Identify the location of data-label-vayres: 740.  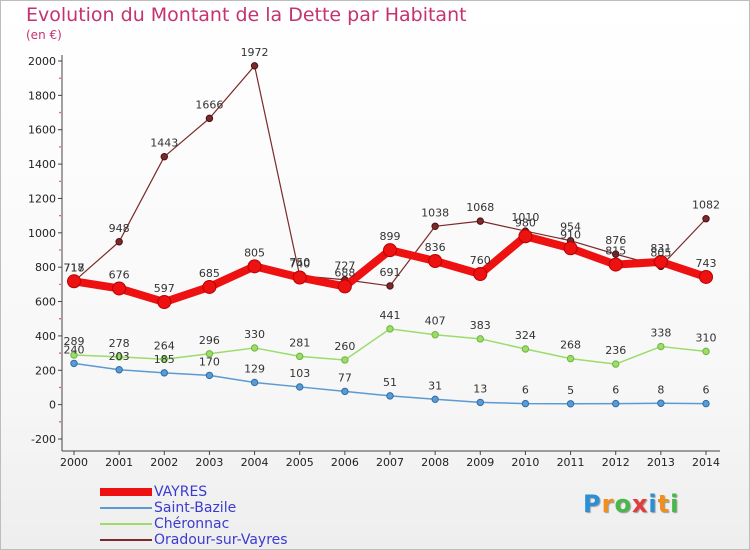
(299, 263).